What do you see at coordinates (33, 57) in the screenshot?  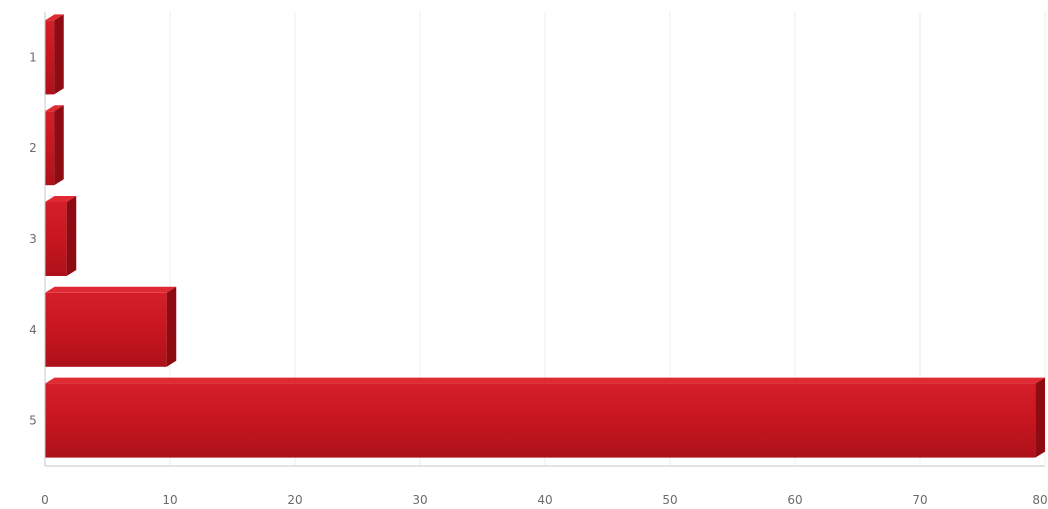 I see `y-tick-label-1: 1` at bounding box center [33, 57].